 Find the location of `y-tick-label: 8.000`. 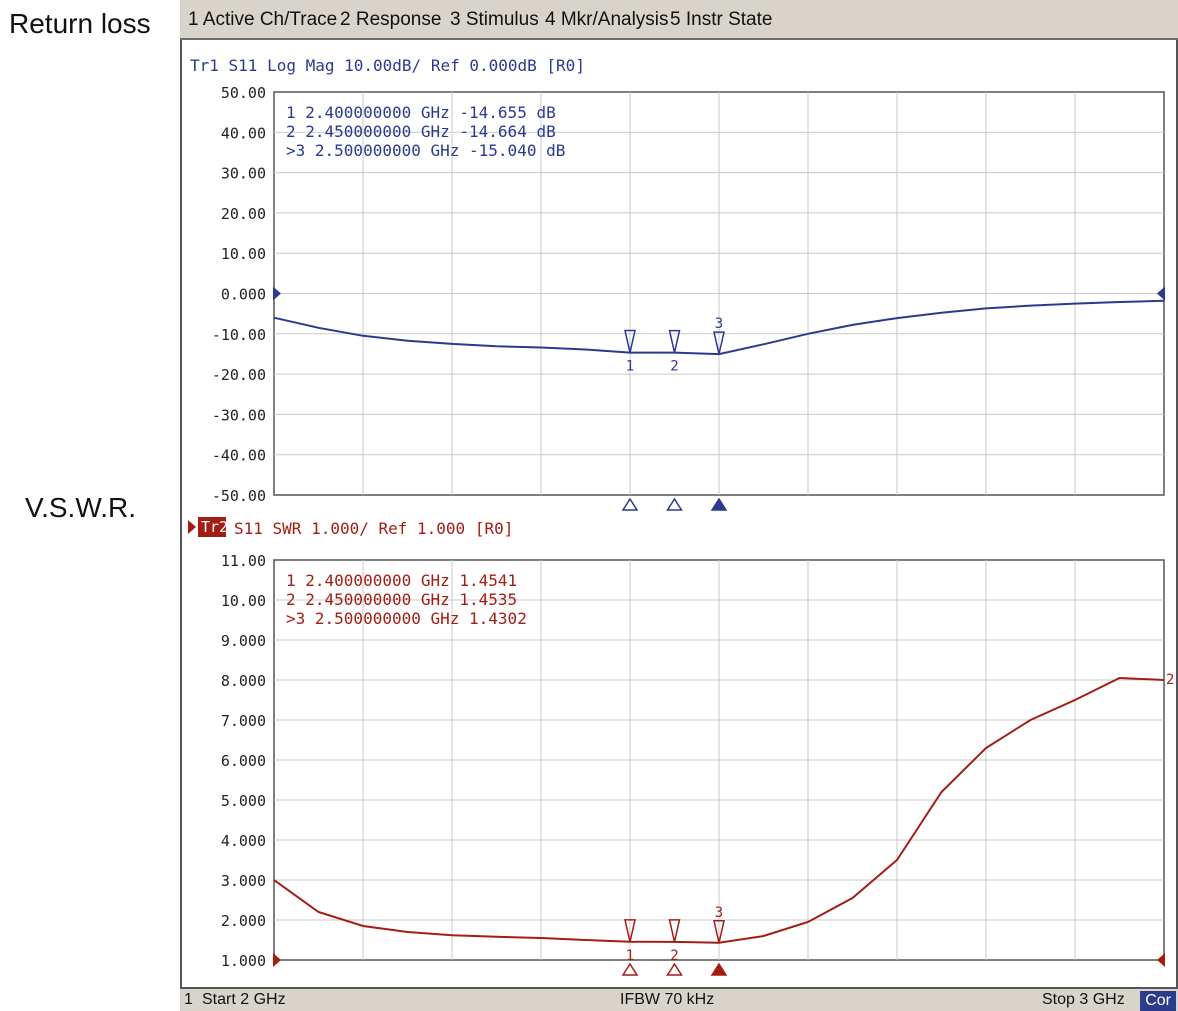

y-tick-label: 8.000 is located at coordinates (243, 681).